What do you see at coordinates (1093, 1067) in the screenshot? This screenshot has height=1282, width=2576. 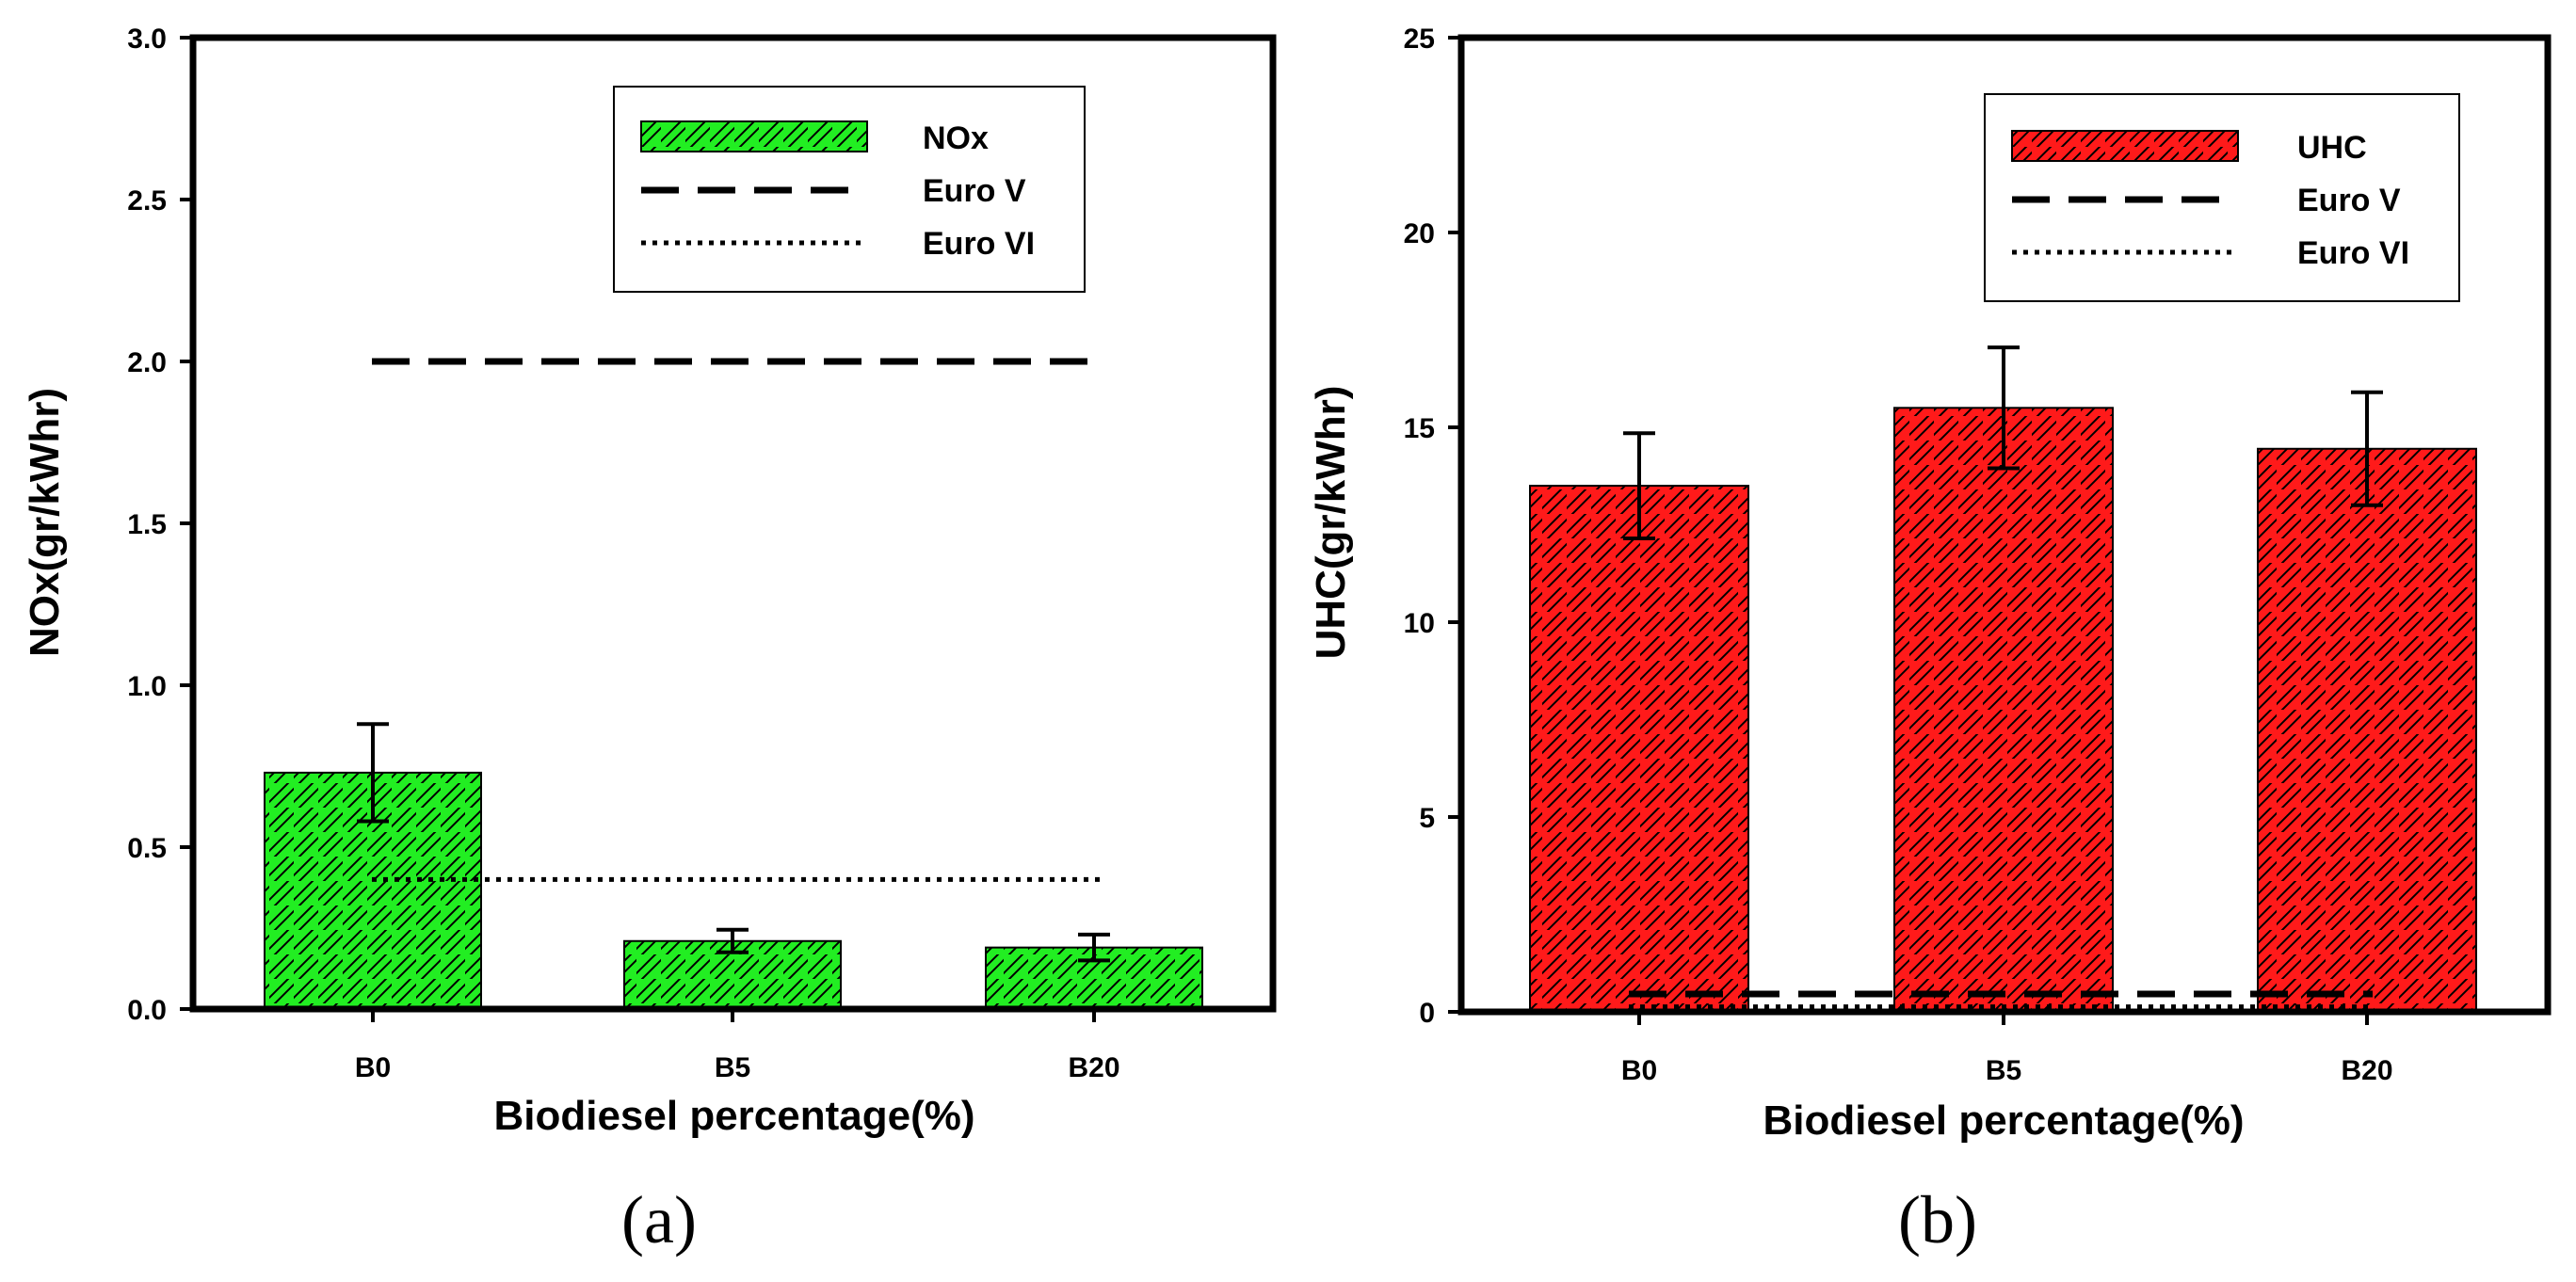 I see `x-tick-label-b20-a: B20` at bounding box center [1093, 1067].